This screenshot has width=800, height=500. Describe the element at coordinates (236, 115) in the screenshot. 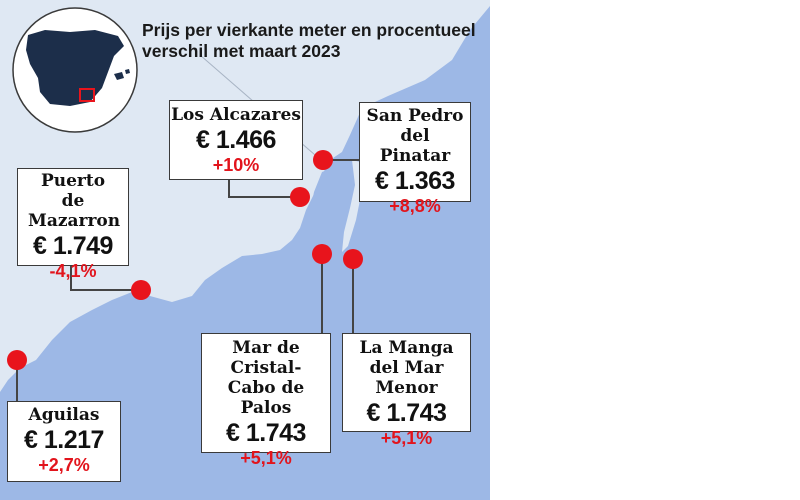

I see `location-name: Los Alcazares` at that location.